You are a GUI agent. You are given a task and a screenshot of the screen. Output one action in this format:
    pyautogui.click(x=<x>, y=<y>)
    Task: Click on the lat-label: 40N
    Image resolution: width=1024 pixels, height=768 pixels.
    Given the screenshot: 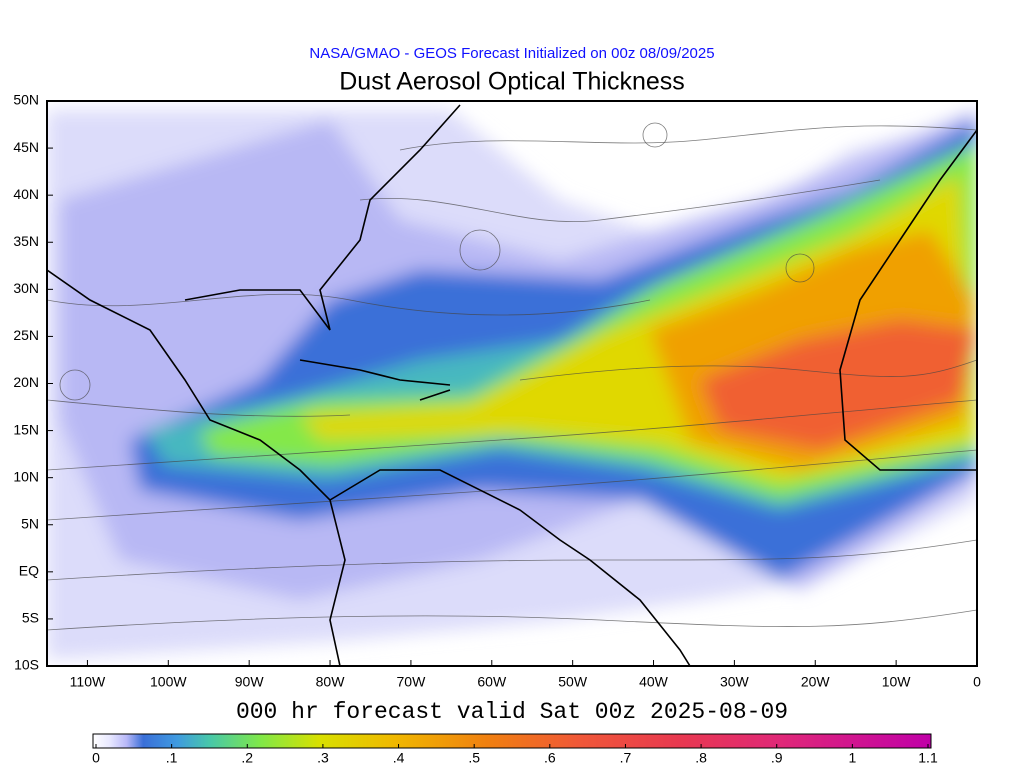 What is the action you would take?
    pyautogui.click(x=26, y=194)
    